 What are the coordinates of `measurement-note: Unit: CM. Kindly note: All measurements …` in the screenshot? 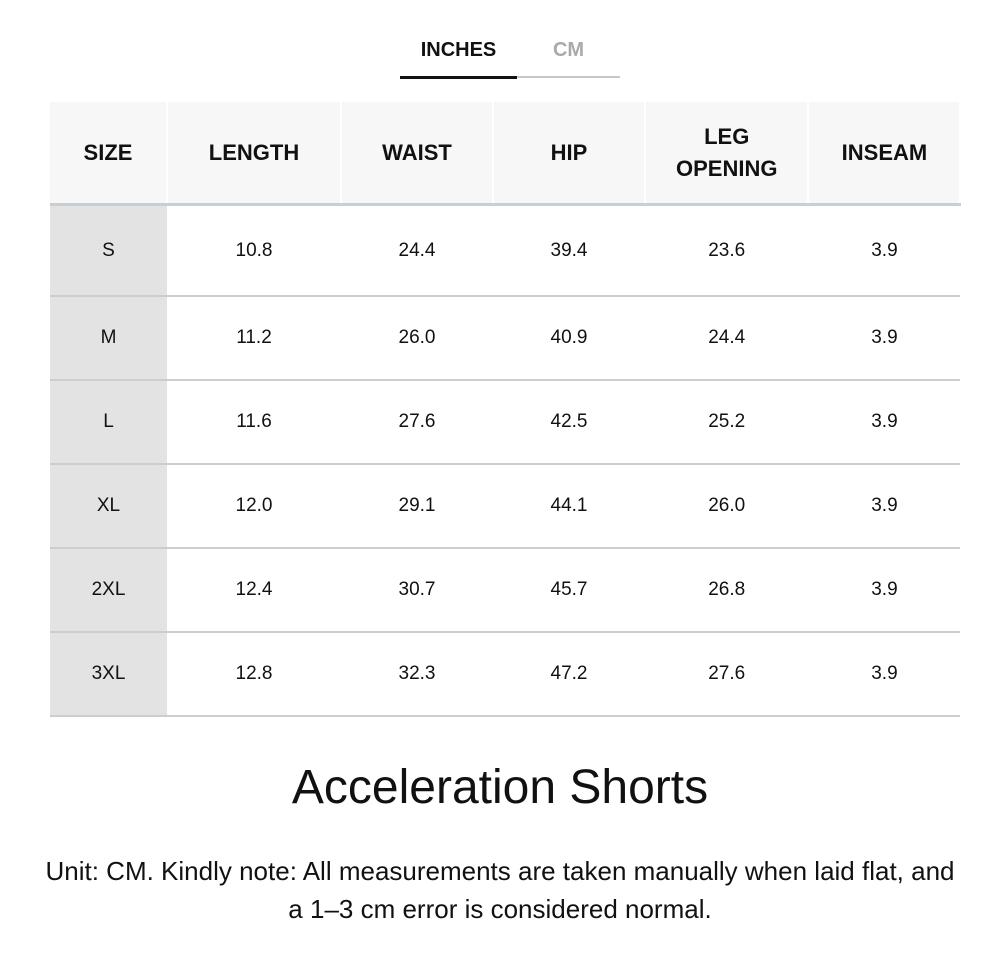 It's located at (500, 890).